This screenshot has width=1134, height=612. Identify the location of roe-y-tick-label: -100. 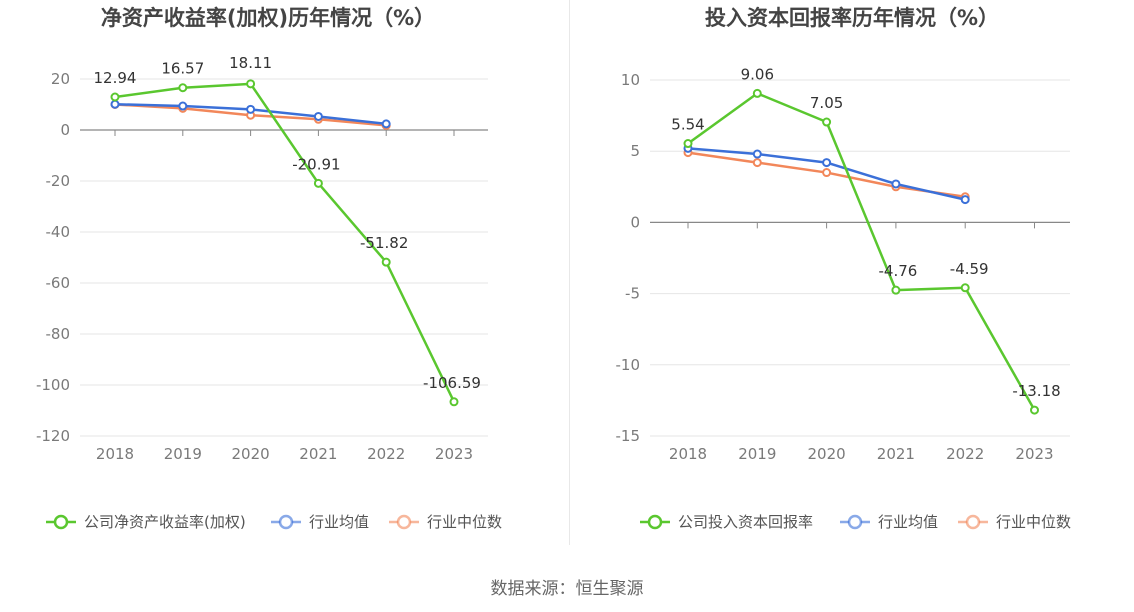
(53, 385).